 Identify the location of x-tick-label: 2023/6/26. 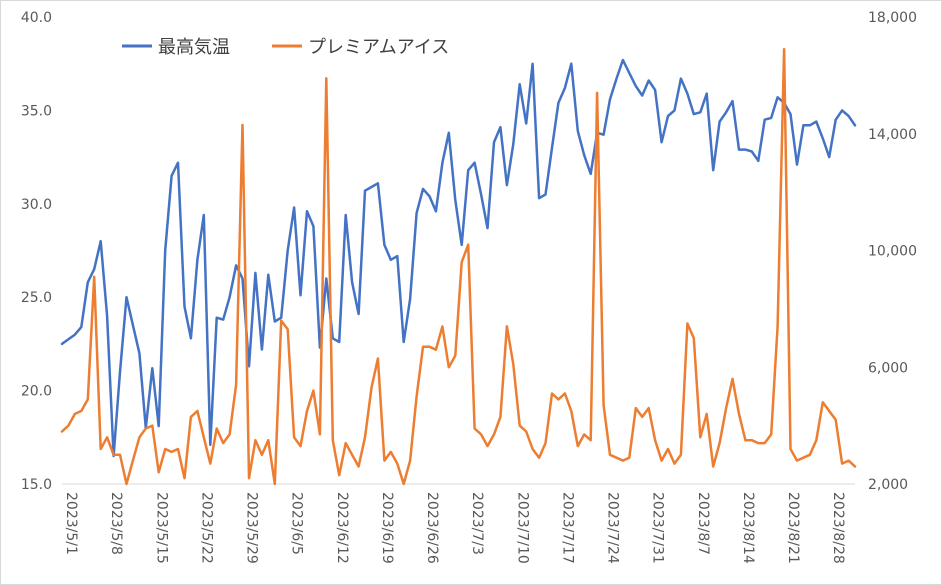
(432, 528).